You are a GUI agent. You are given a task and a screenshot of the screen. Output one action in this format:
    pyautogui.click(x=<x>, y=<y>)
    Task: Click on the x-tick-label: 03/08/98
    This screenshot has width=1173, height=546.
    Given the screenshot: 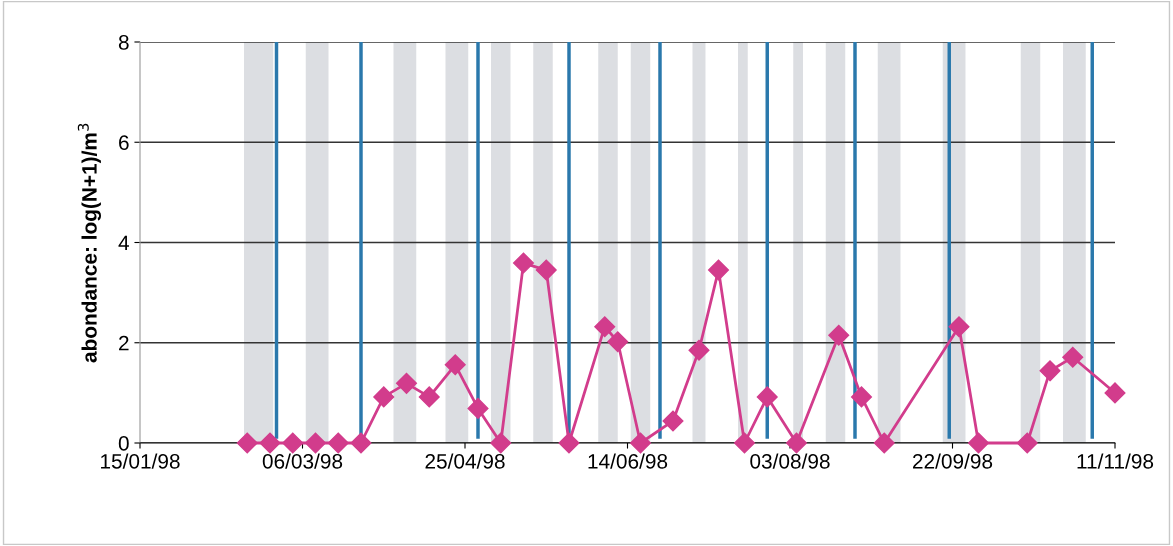 What is the action you would take?
    pyautogui.click(x=790, y=461)
    